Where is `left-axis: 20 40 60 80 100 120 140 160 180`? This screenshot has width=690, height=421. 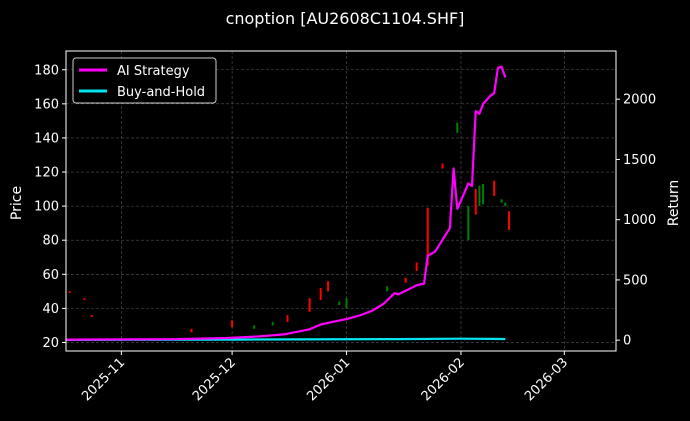
left-axis: 20 40 60 80 100 120 140 160 180 is located at coordinates (50, 207).